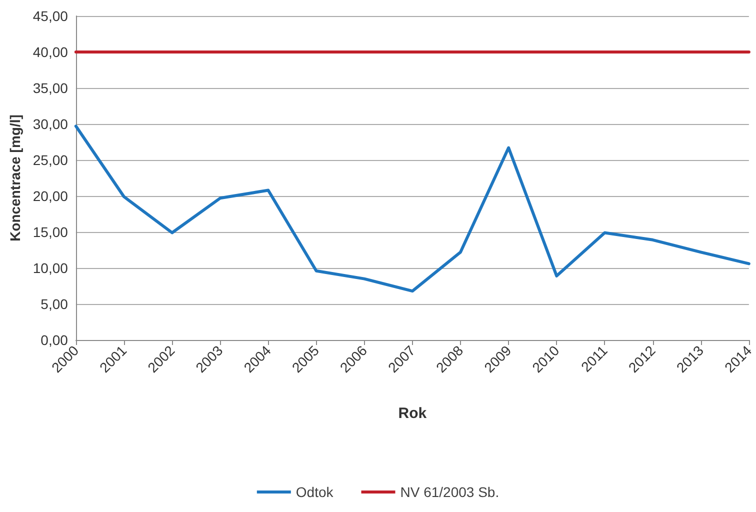  What do you see at coordinates (50, 52) in the screenshot?
I see `y-tick-label: 40,00` at bounding box center [50, 52].